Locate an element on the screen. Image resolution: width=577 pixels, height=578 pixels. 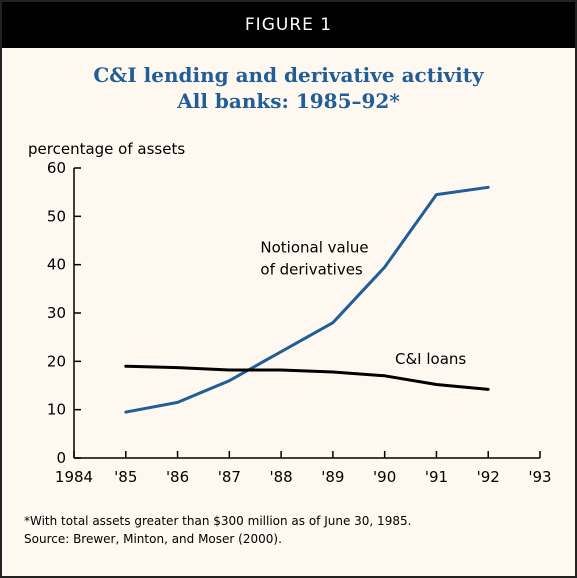
y-tick-label: 20 is located at coordinates (56, 361).